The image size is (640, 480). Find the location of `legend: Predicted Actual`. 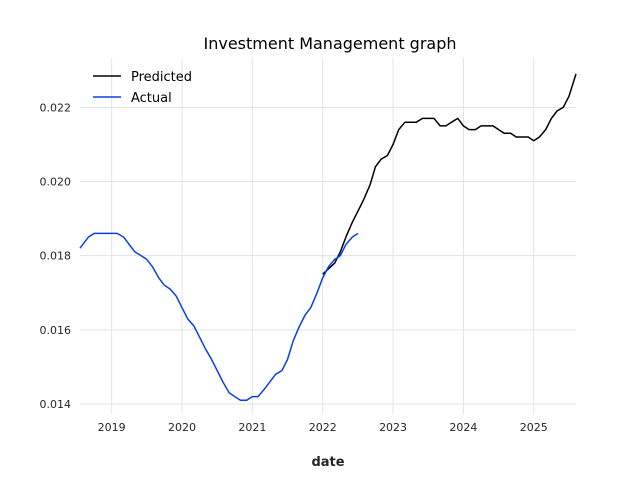

legend: Predicted Actual is located at coordinates (142, 88).